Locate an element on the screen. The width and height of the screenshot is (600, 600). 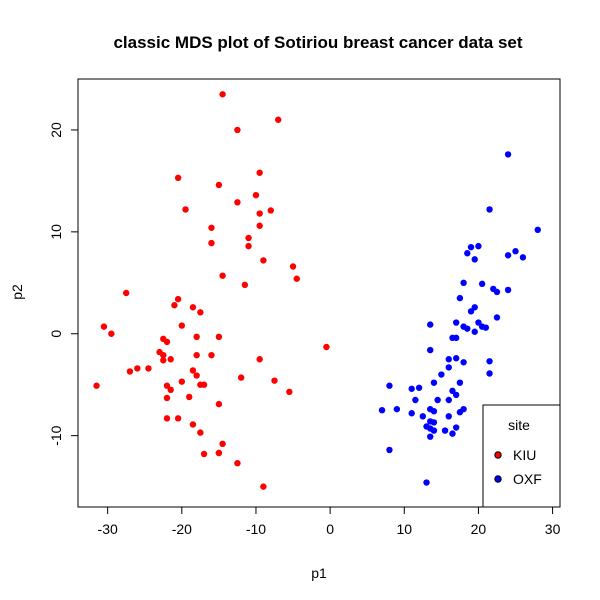
legend: site KIU OXF is located at coordinates (521, 456).